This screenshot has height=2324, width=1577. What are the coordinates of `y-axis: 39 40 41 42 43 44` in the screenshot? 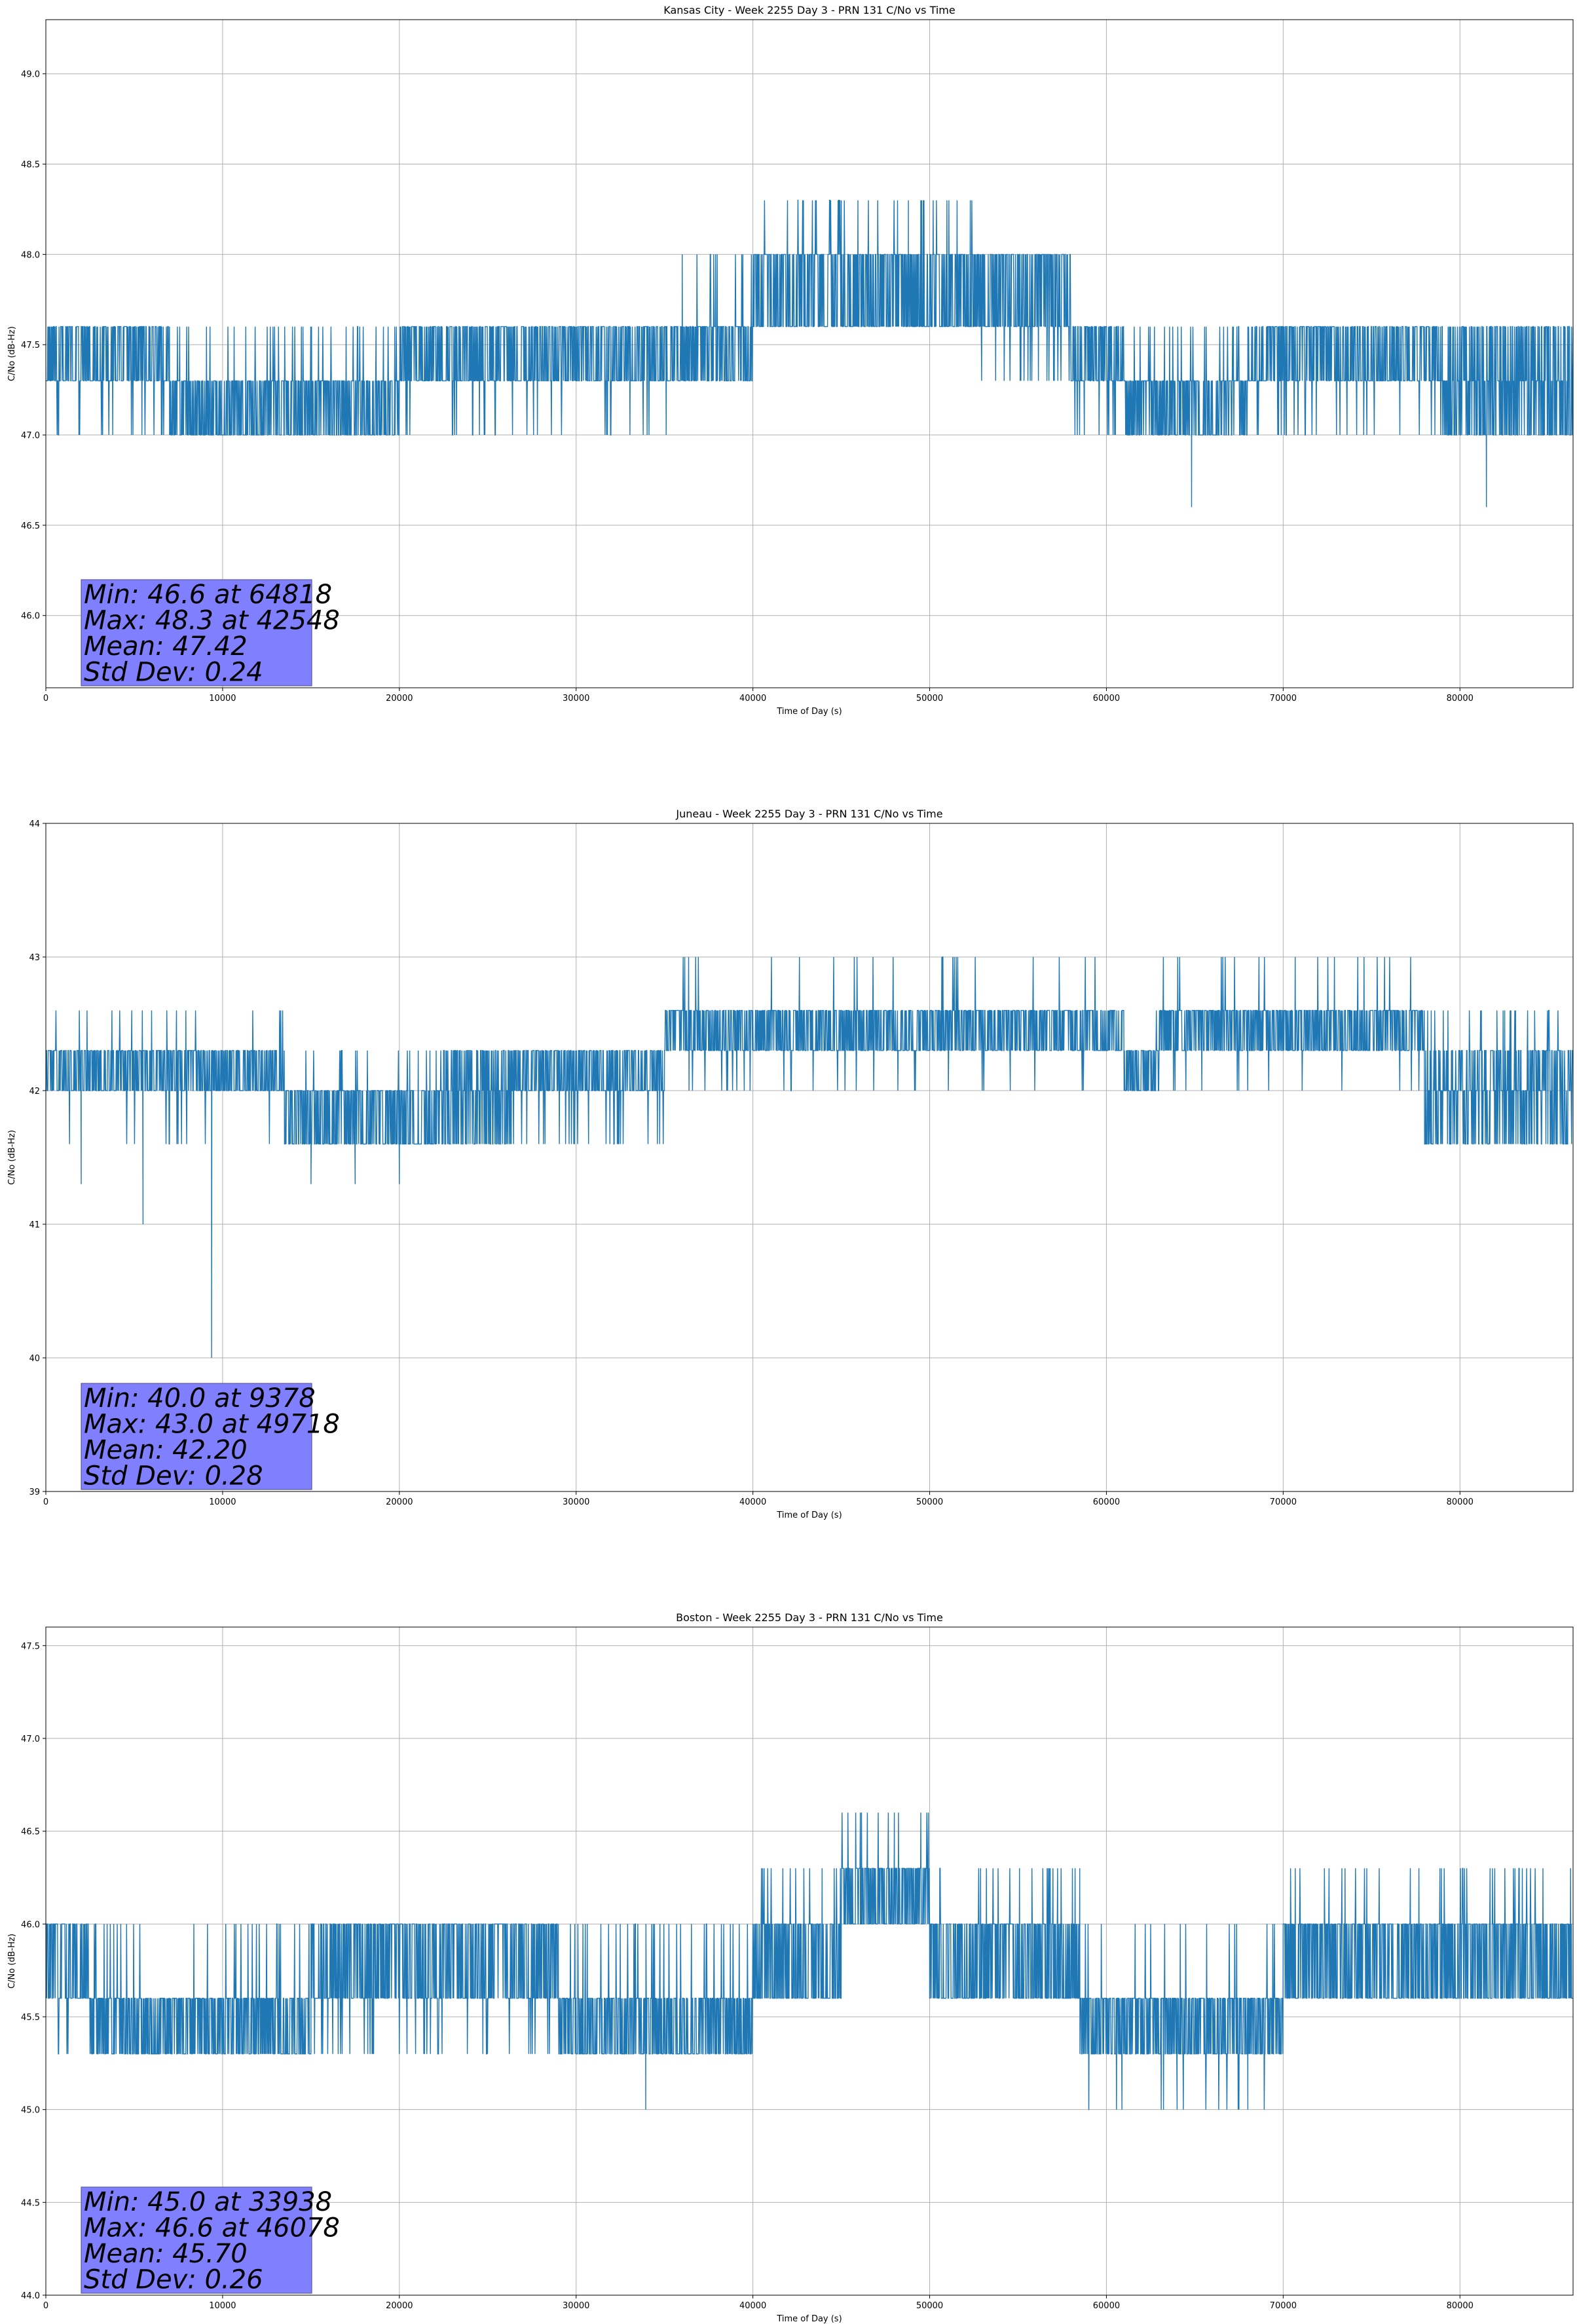 It's located at (37, 1158).